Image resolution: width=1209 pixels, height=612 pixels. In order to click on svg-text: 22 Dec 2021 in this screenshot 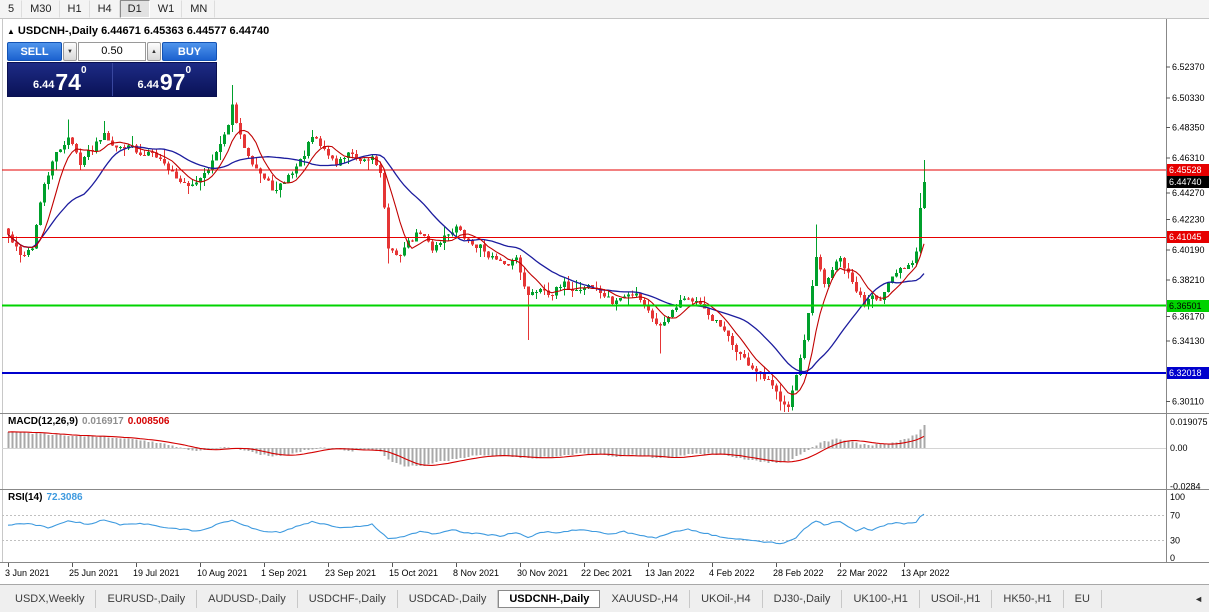, I will do `click(606, 573)`.